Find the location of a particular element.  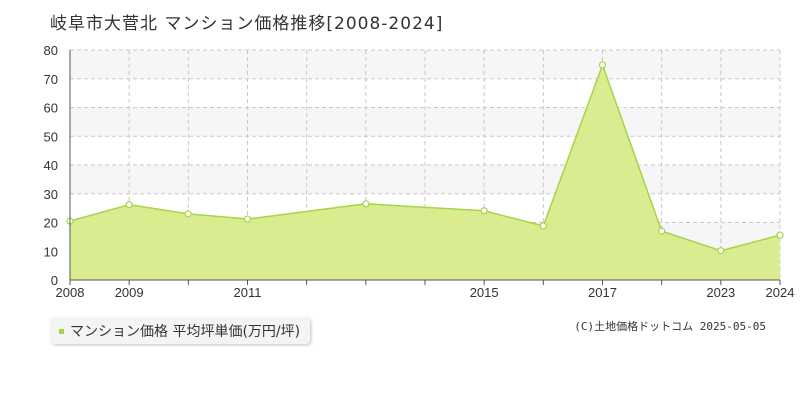

y-tick-label: 20 is located at coordinates (51, 223).